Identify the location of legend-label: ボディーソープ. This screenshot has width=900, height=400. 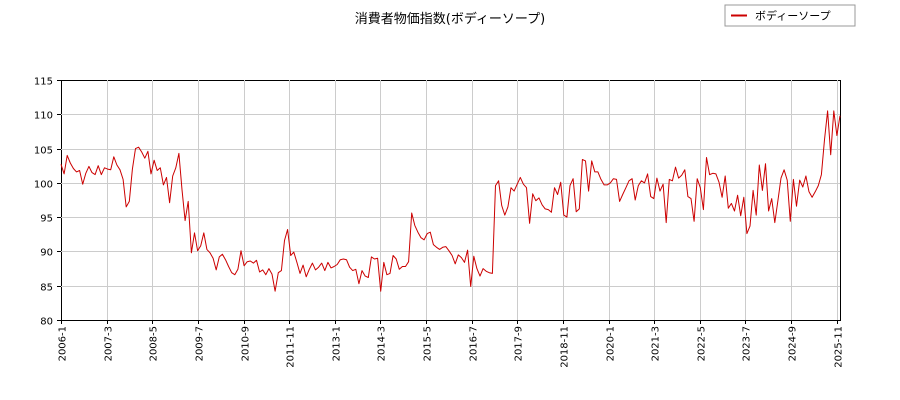
(793, 16).